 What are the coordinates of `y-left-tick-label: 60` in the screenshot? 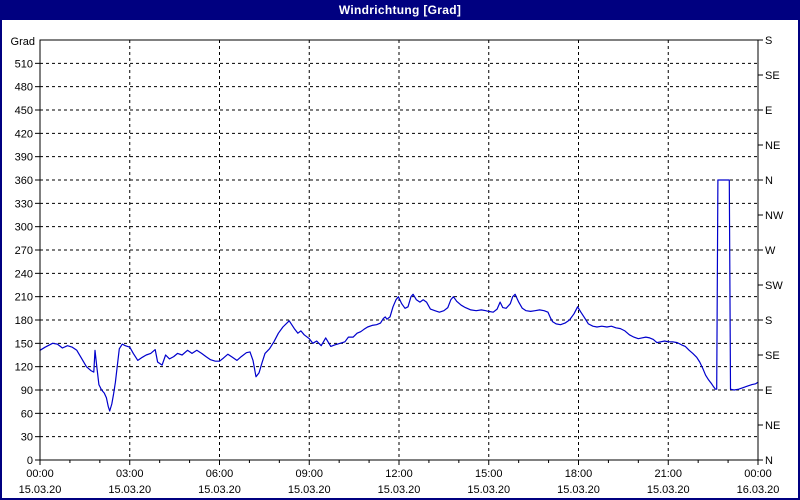 It's located at (27, 414).